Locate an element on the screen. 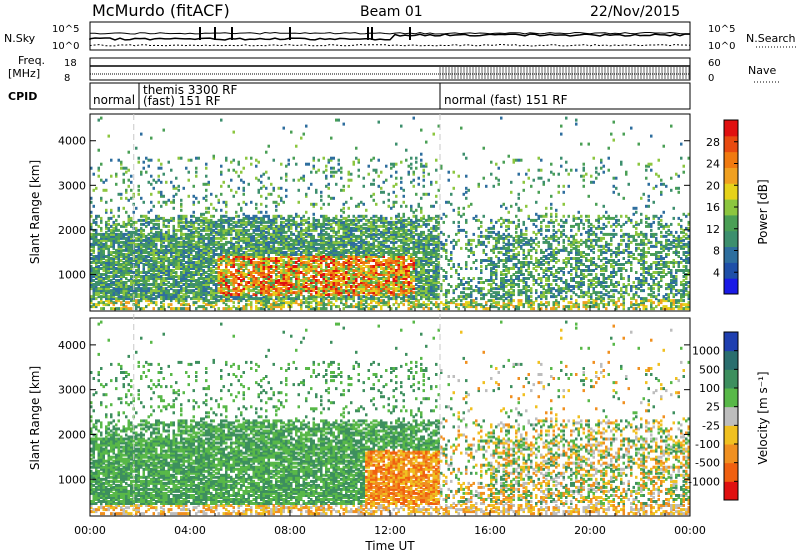  nsky-trace-upper is located at coordinates (389, 33).